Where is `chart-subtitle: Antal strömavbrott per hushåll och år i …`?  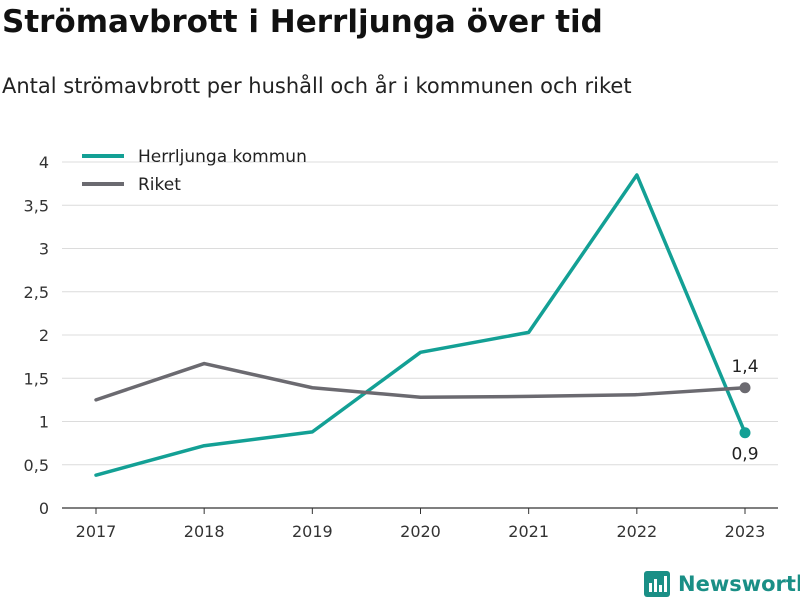 chart-subtitle: Antal strömavbrott per hushåll och år i … is located at coordinates (317, 86).